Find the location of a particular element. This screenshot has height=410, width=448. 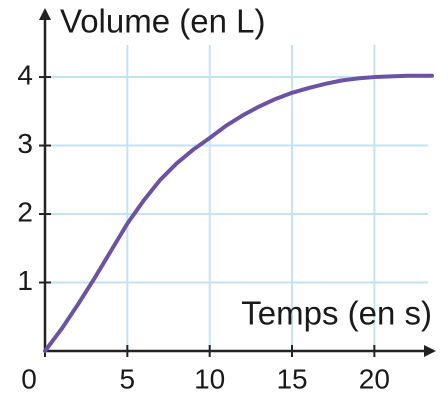

x-tick-label: 15 is located at coordinates (291, 378).